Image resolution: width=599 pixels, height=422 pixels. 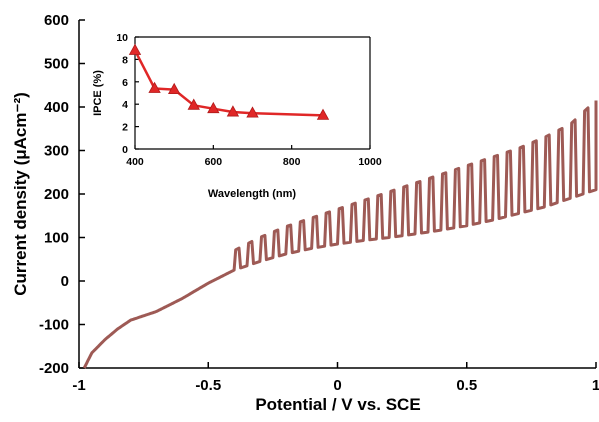 What do you see at coordinates (127, 94) in the screenshot?
I see `inset-y-ticks: 0 2 4 6 8 10` at bounding box center [127, 94].